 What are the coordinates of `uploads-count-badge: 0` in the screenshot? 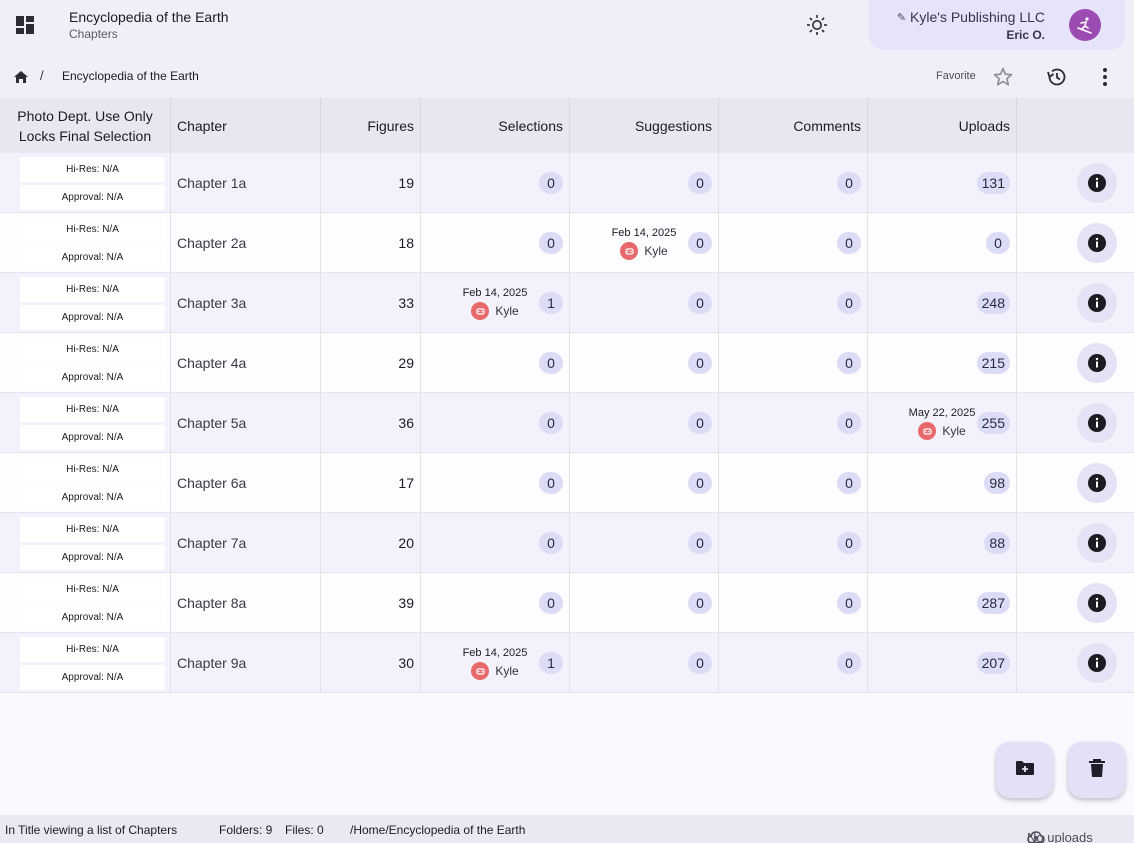 It's located at (998, 242).